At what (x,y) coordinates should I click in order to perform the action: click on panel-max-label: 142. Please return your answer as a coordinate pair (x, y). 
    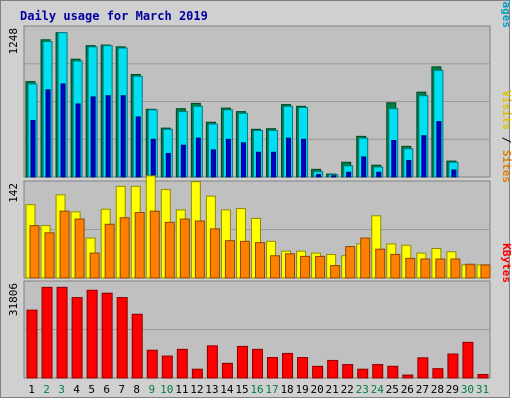
    Looking at the image, I should click on (13, 193).